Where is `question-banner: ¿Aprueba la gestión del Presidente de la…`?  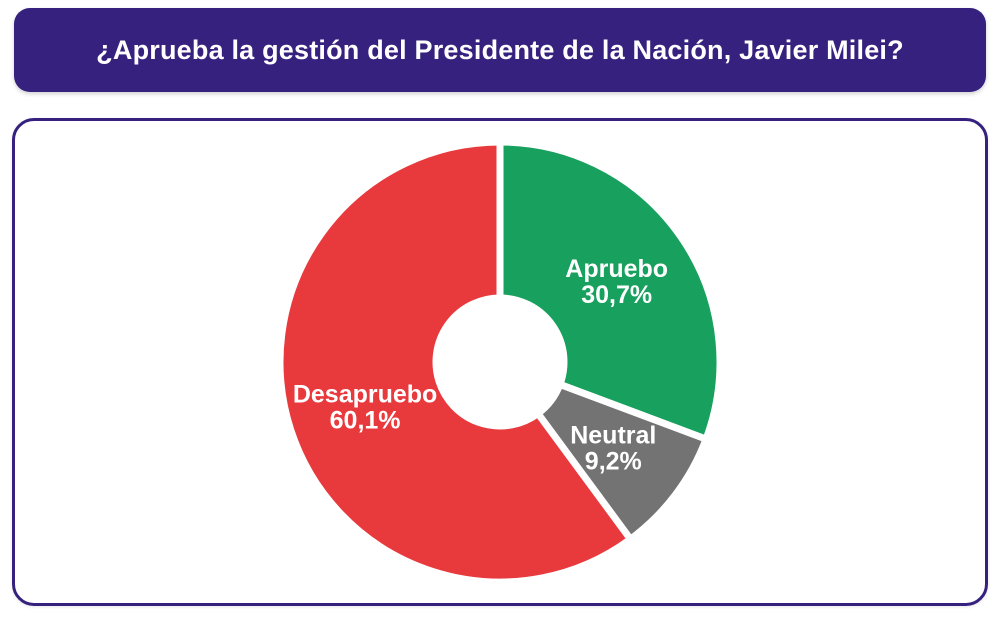
question-banner: ¿Aprueba la gestión del Presidente de la… is located at coordinates (500, 50).